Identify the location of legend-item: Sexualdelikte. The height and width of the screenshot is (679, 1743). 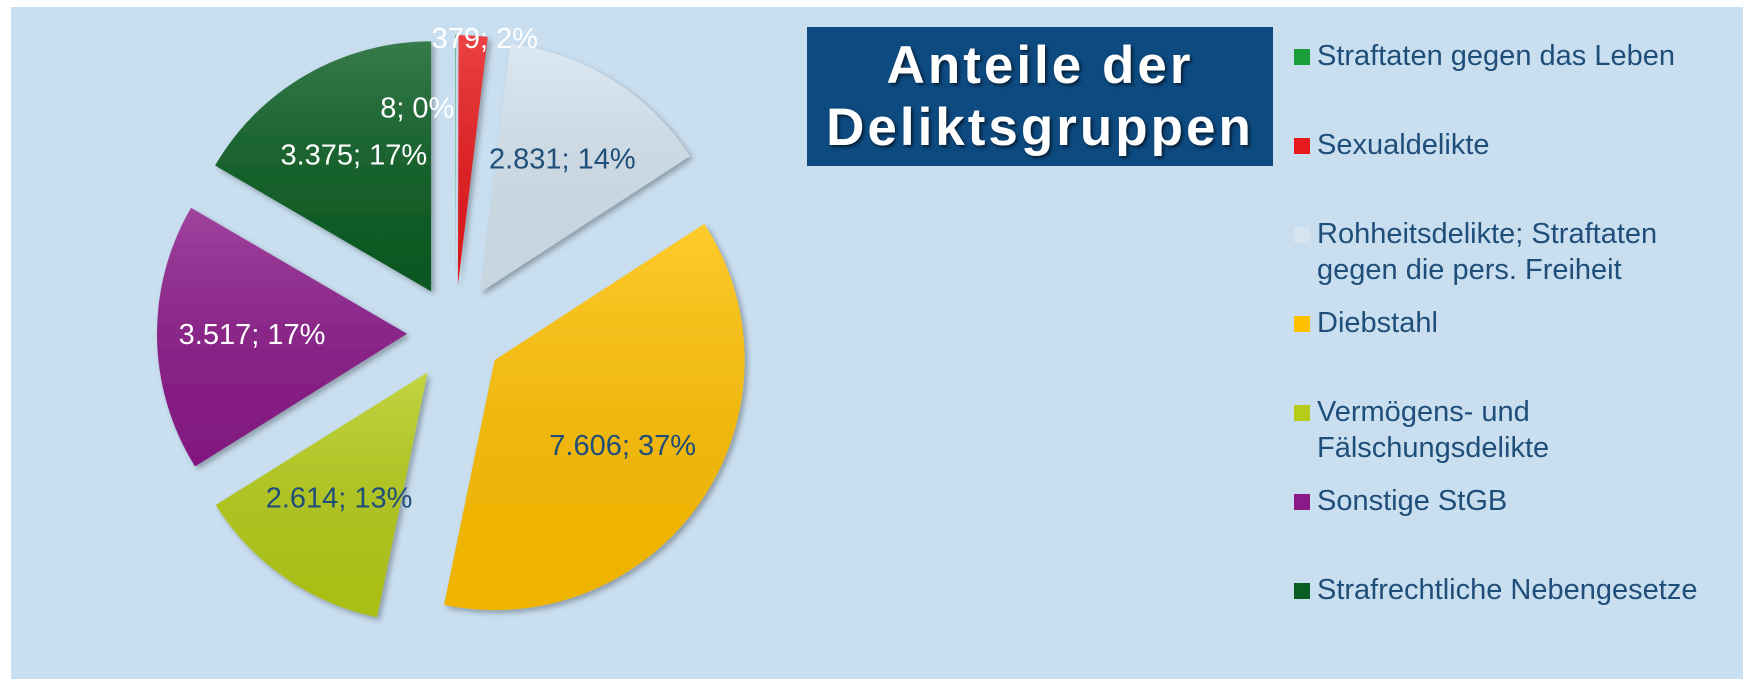
(1505, 145).